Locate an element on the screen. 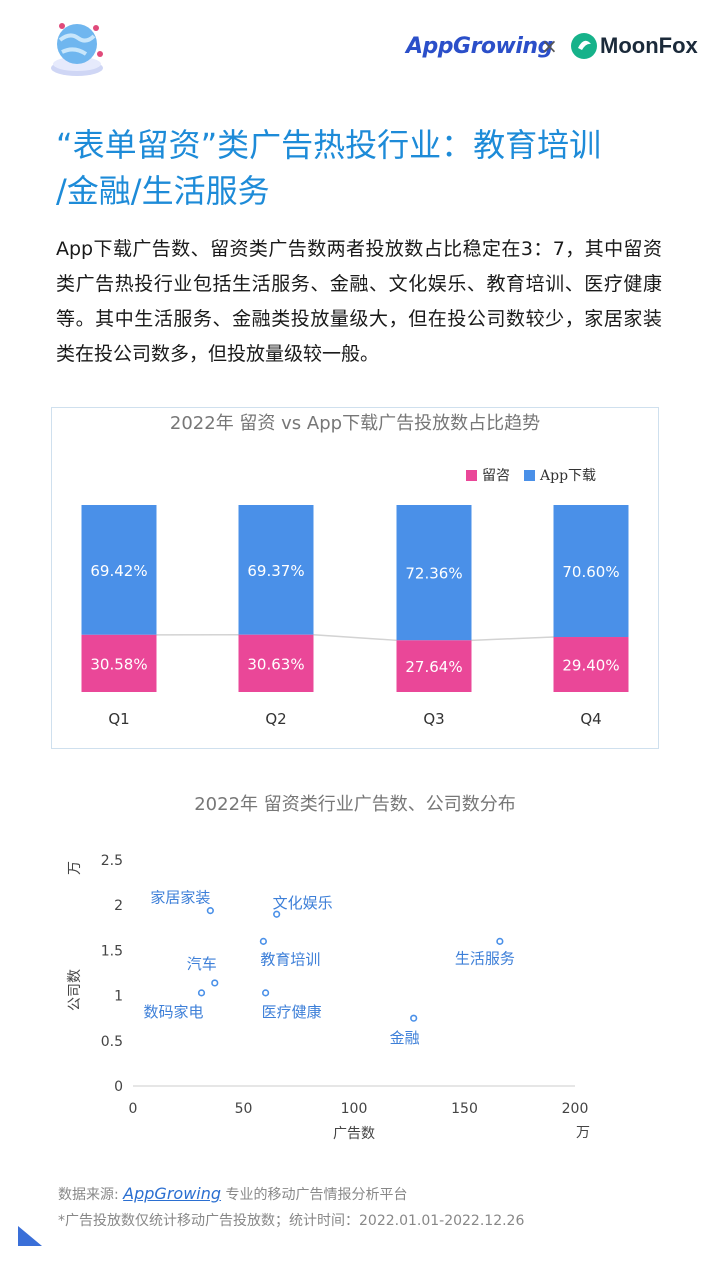  legend-item-liuzi: 留咨 is located at coordinates (488, 475).